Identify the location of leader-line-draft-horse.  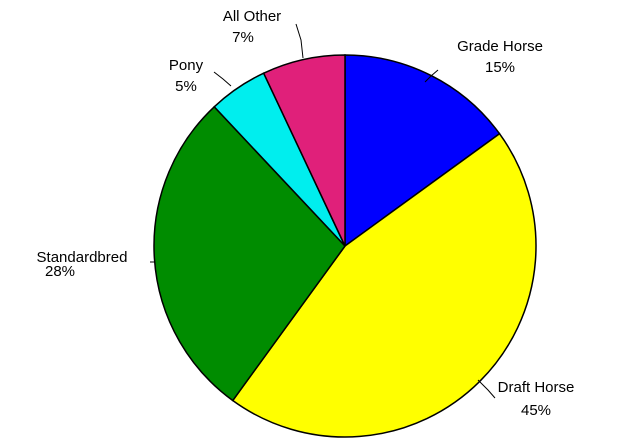
(486, 389).